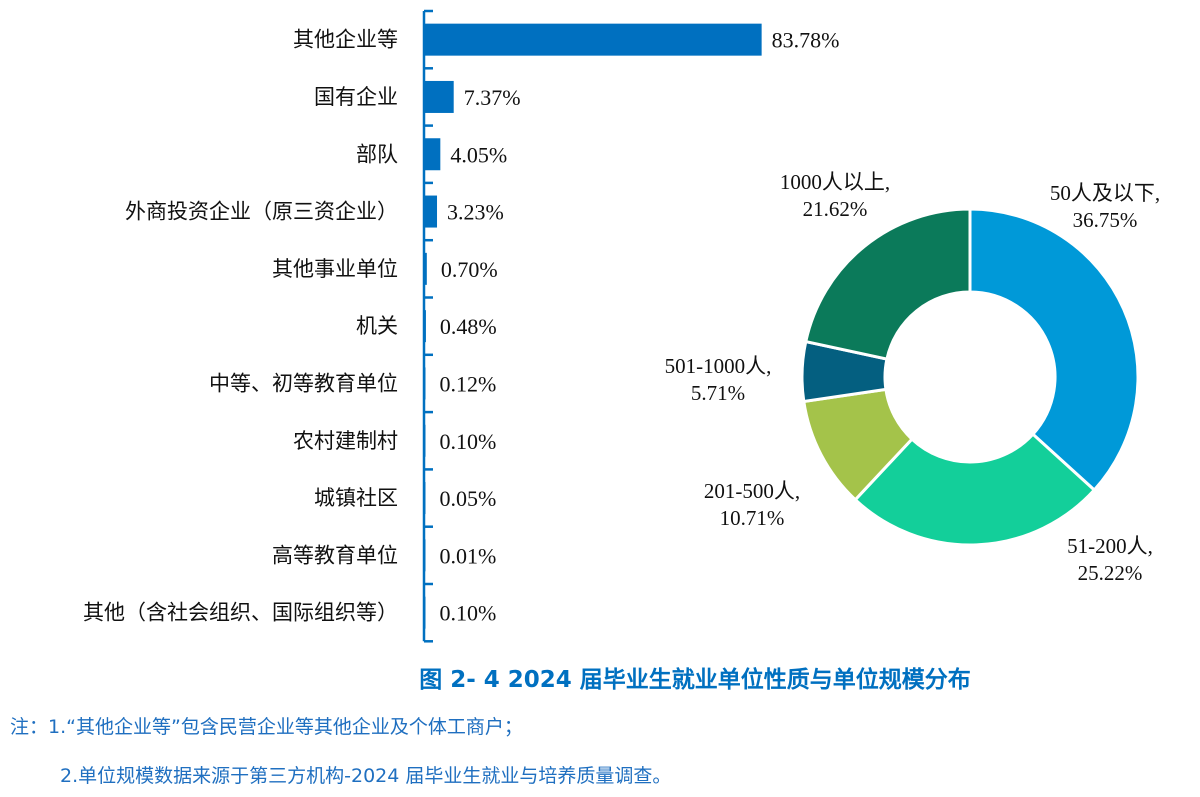 The image size is (1200, 797). What do you see at coordinates (377, 326) in the screenshot?
I see `category-label: 机关` at bounding box center [377, 326].